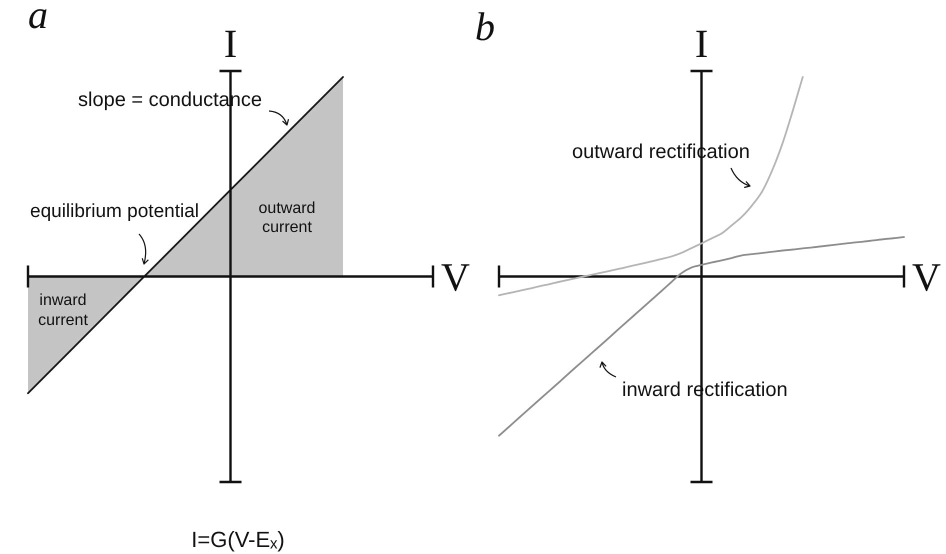  What do you see at coordinates (63, 310) in the screenshot?
I see `annotation: inward current` at bounding box center [63, 310].